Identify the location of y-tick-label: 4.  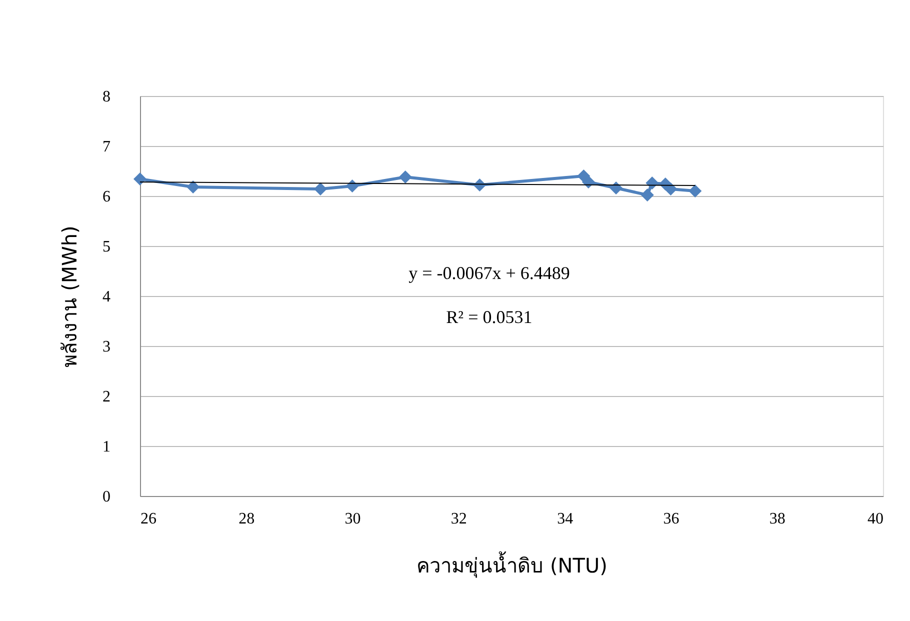
(106, 297).